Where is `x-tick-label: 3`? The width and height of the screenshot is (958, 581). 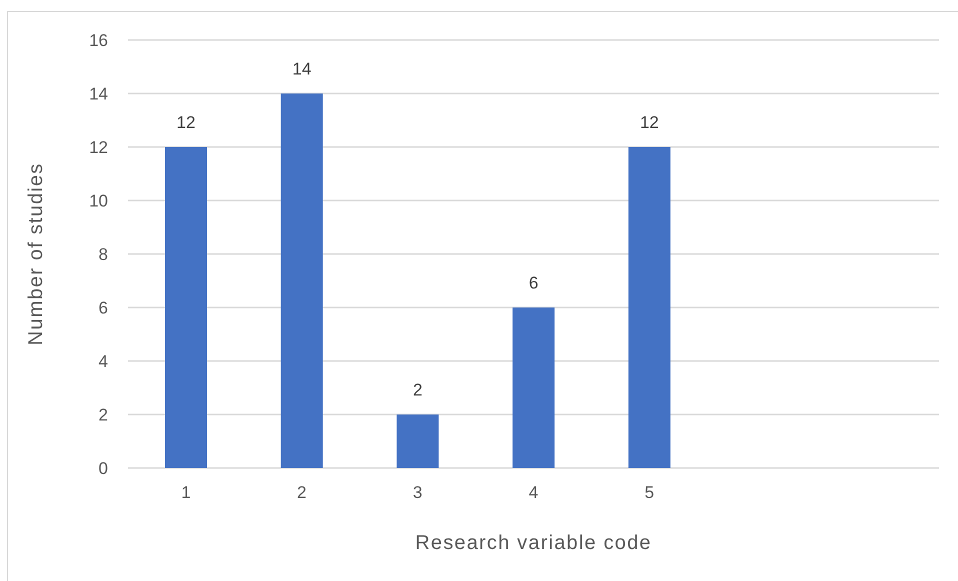 x-tick-label: 3 is located at coordinates (417, 492).